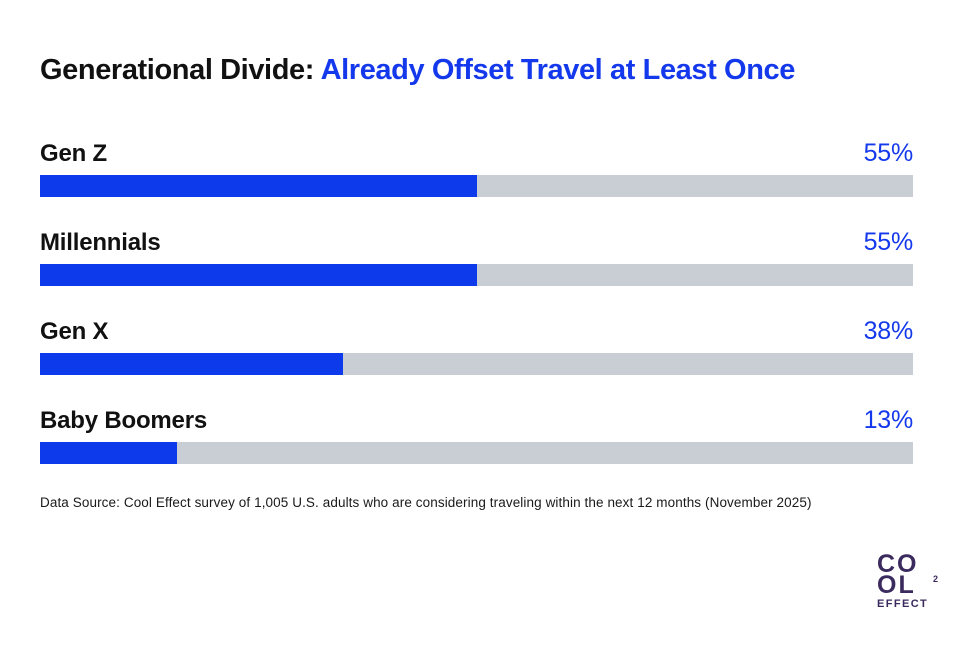  What do you see at coordinates (898, 564) in the screenshot?
I see `logo-line-co: CO` at bounding box center [898, 564].